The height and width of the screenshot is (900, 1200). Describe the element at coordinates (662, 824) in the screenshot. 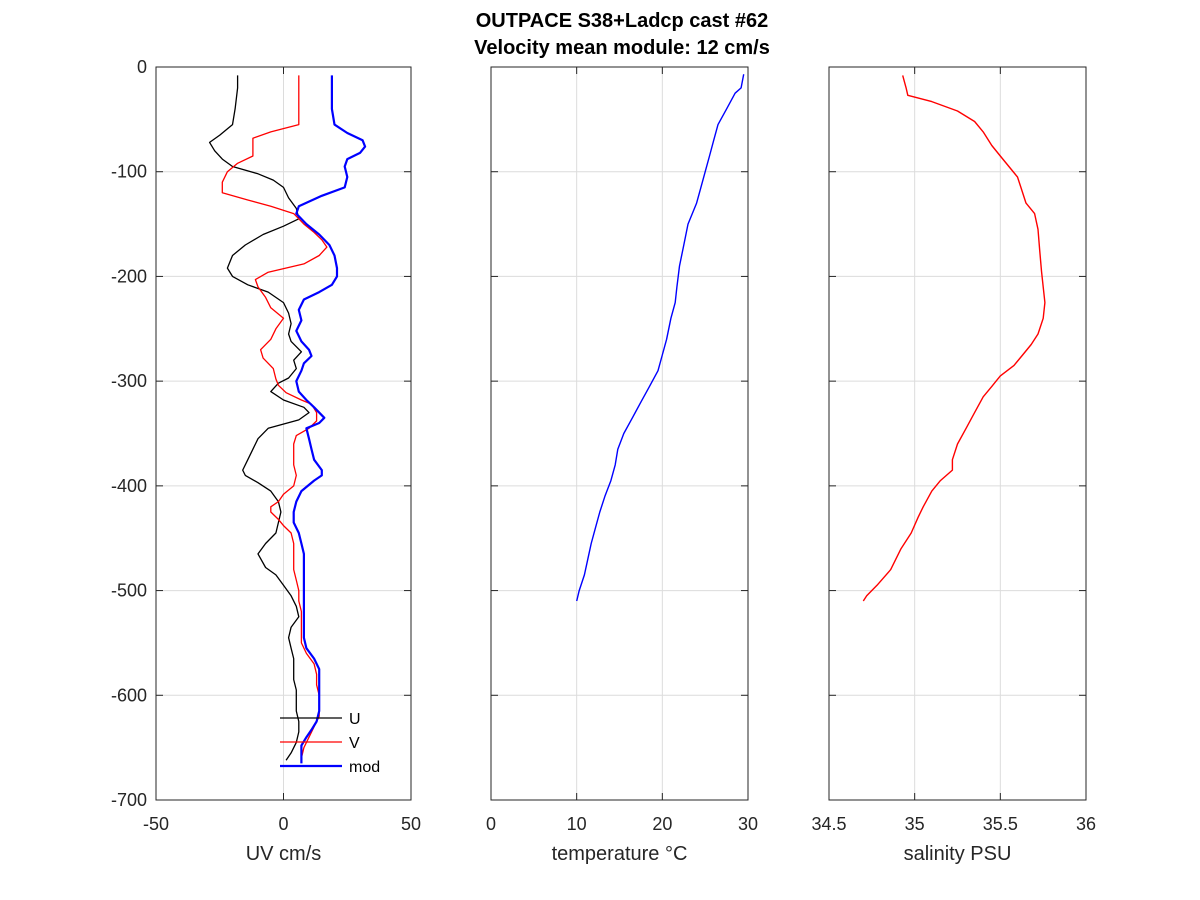

I see `x-tick-label: 20` at that location.